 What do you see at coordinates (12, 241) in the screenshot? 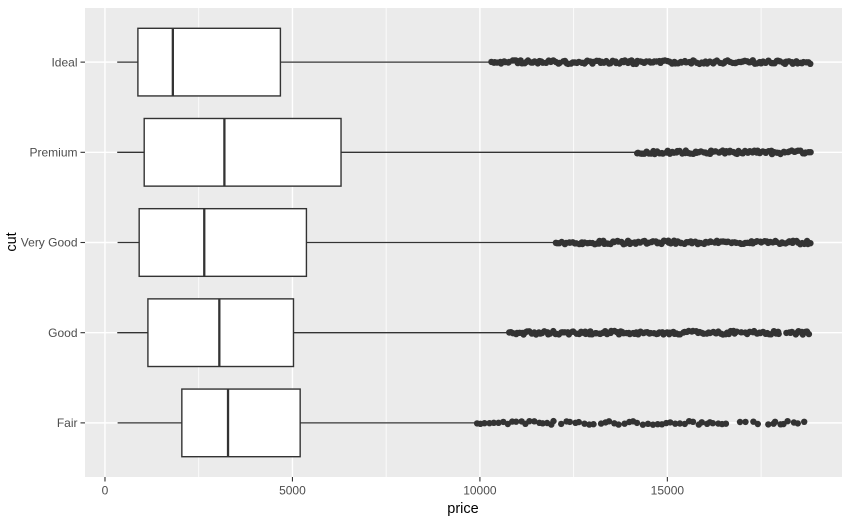
I see `y-axis-title: cut` at bounding box center [12, 241].